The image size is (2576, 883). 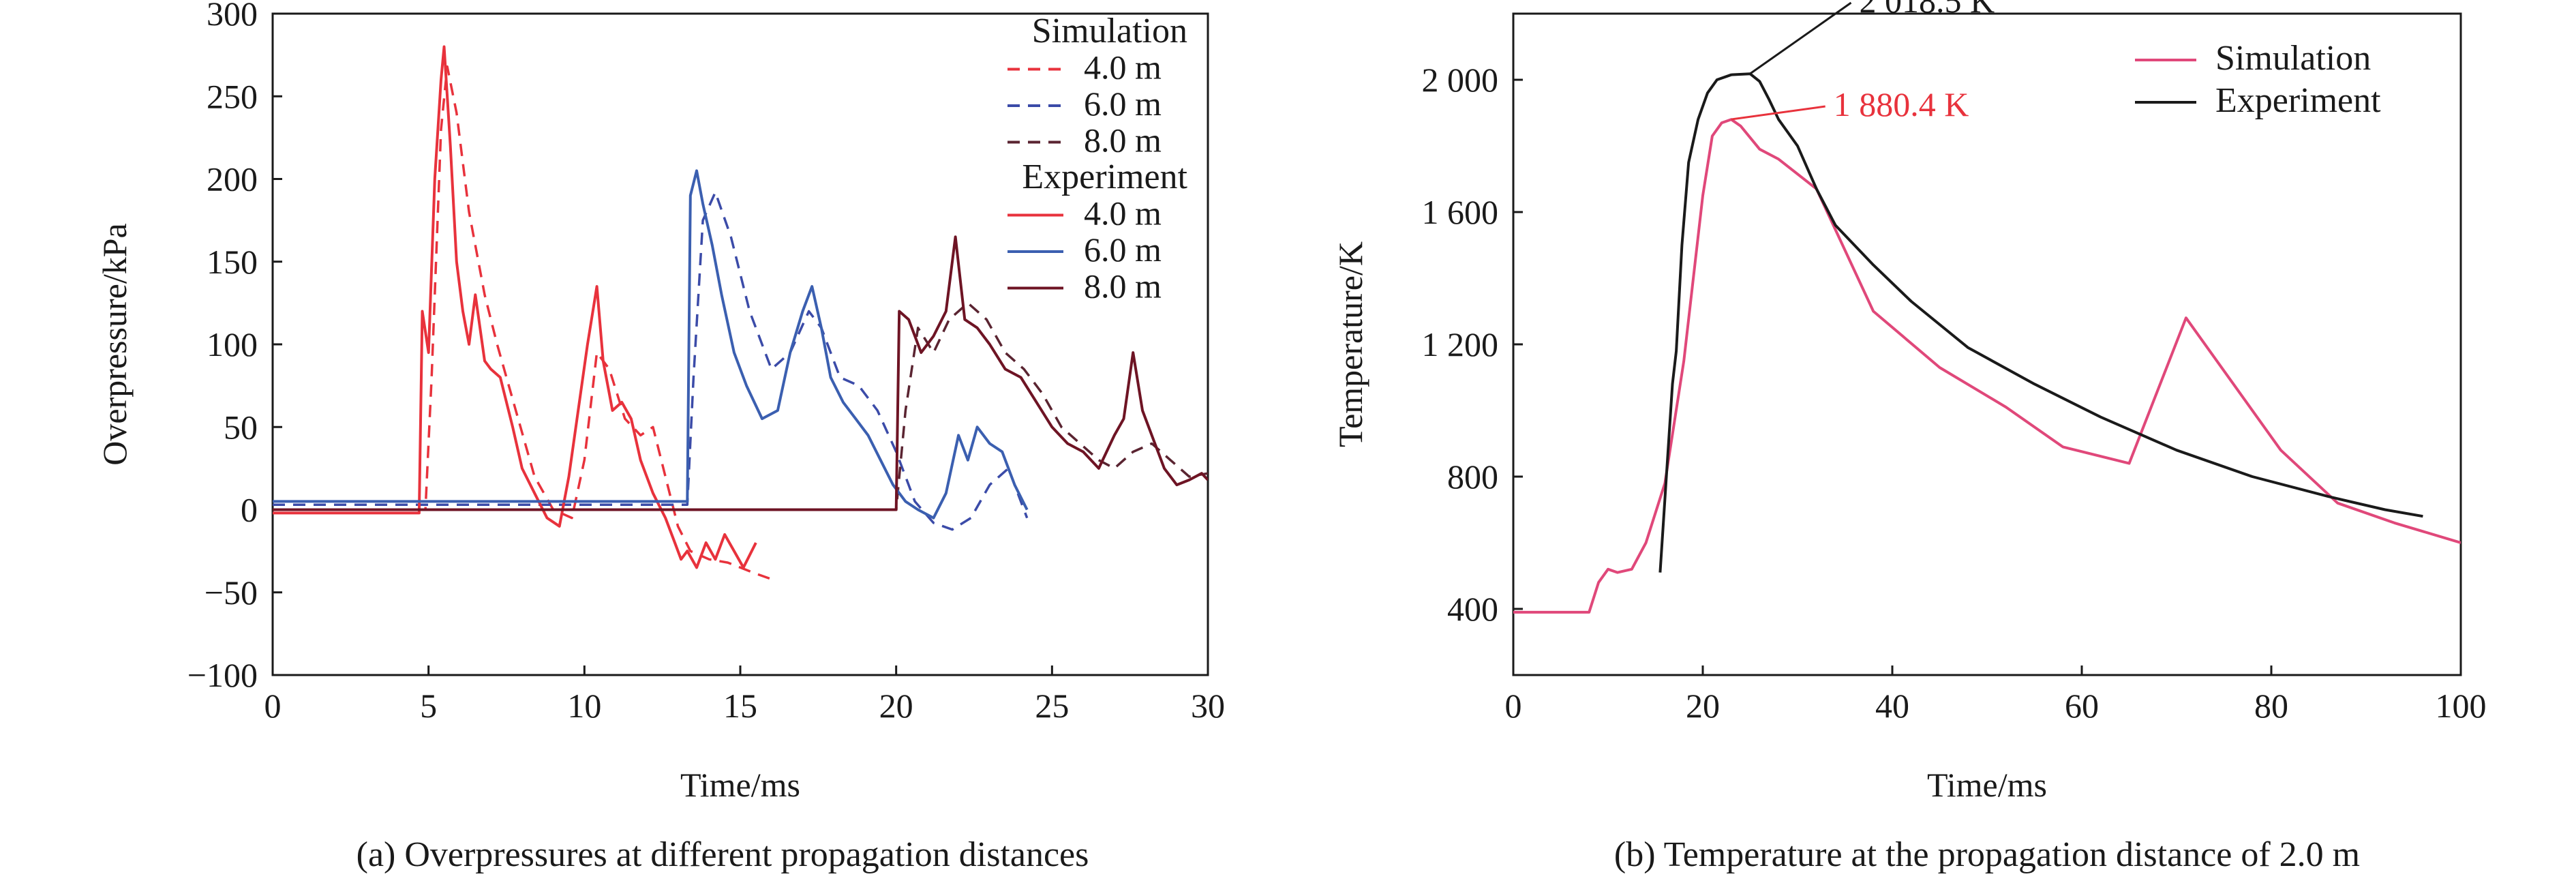 What do you see at coordinates (428, 706) in the screenshot?
I see `x-tick-label: 5` at bounding box center [428, 706].